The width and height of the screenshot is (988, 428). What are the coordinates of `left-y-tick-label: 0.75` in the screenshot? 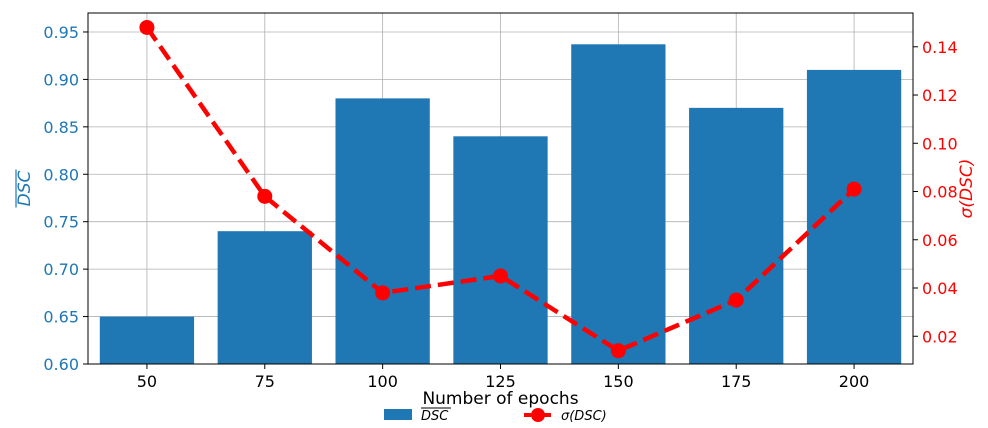 It's located at (61, 222).